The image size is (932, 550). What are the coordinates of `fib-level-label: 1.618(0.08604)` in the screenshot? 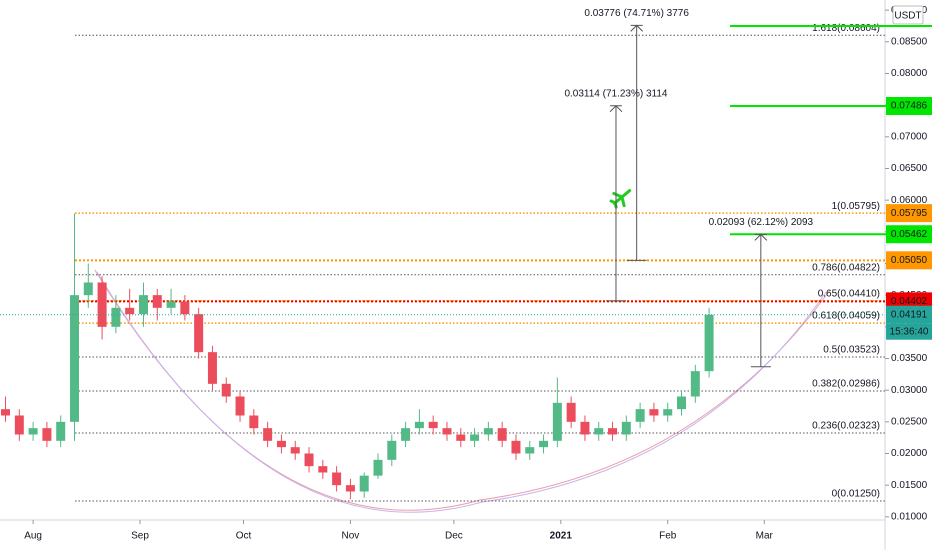 It's located at (846, 28).